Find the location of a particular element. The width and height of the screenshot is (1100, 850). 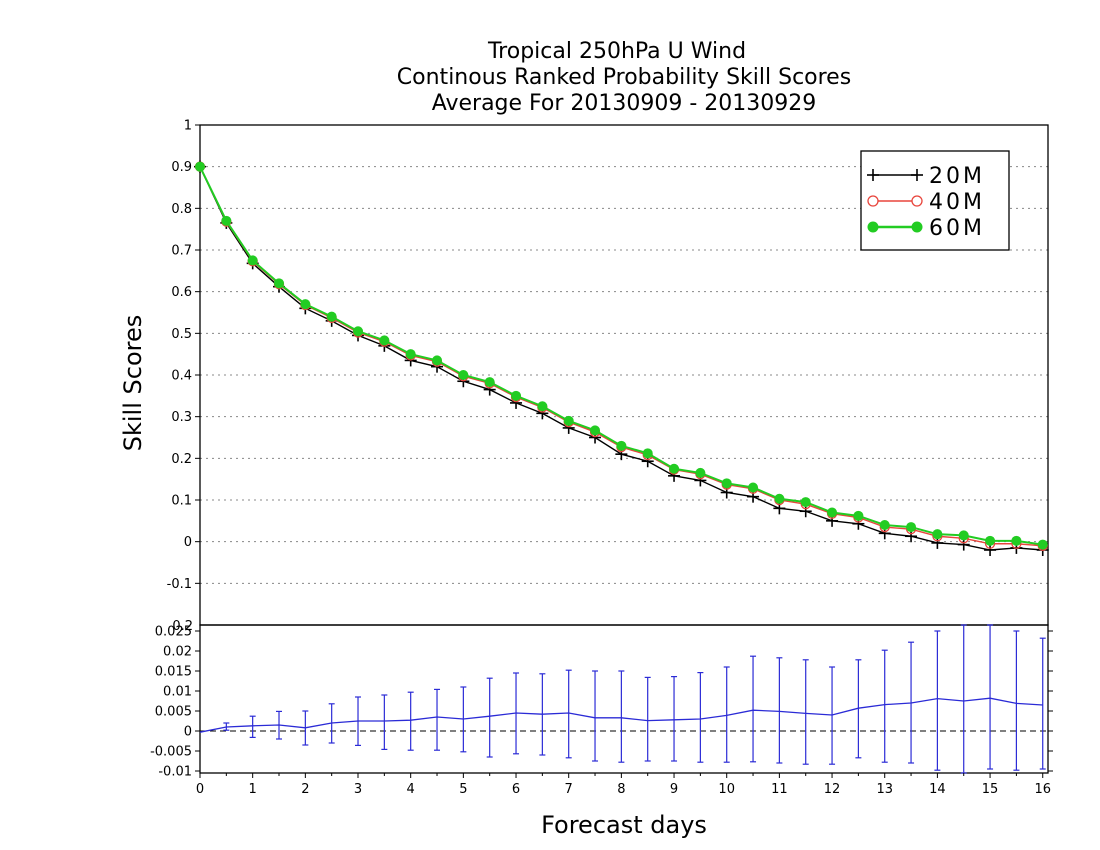

legend-label-60M: 60M is located at coordinates (957, 228).